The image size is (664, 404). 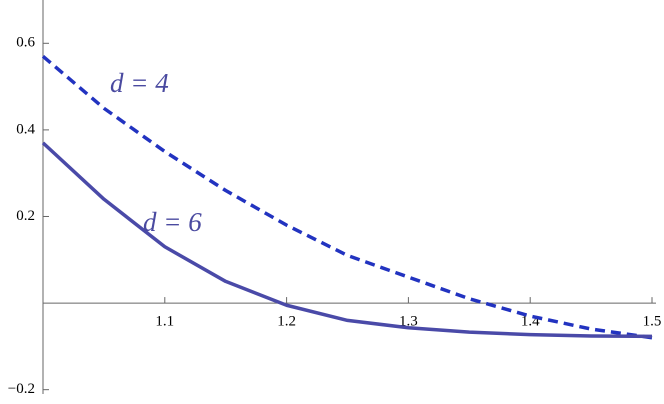 What do you see at coordinates (25, 43) in the screenshot?
I see `y-tick-label: 0.6` at bounding box center [25, 43].